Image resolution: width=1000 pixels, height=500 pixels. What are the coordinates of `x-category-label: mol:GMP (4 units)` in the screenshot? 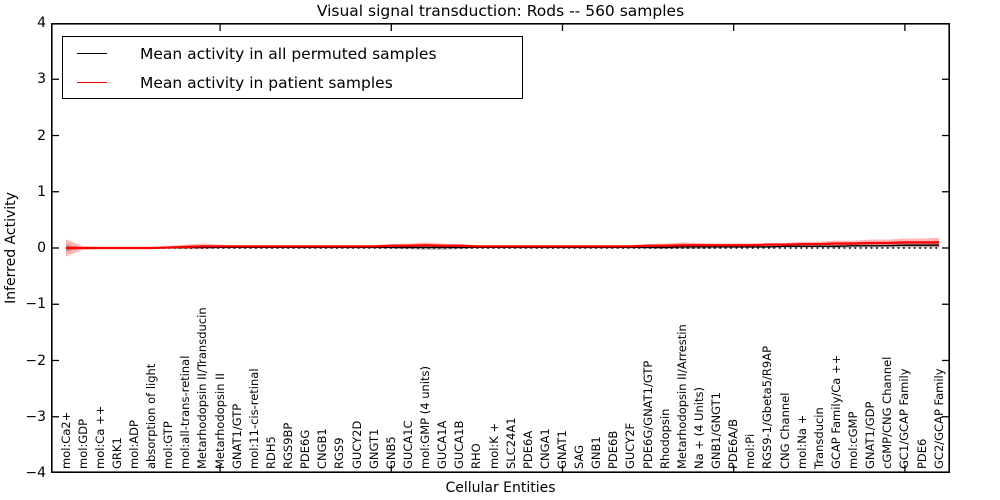 It's located at (425, 417).